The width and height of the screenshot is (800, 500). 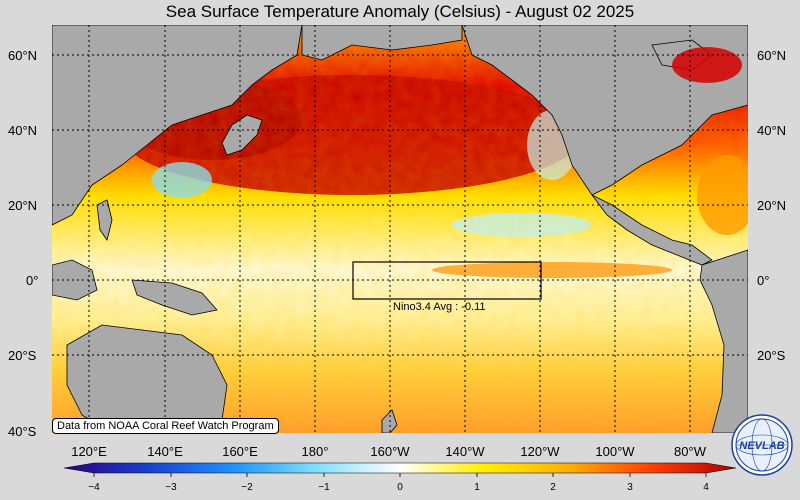 What do you see at coordinates (247, 487) in the screenshot?
I see `colorbar-tick-label: −2` at bounding box center [247, 487].